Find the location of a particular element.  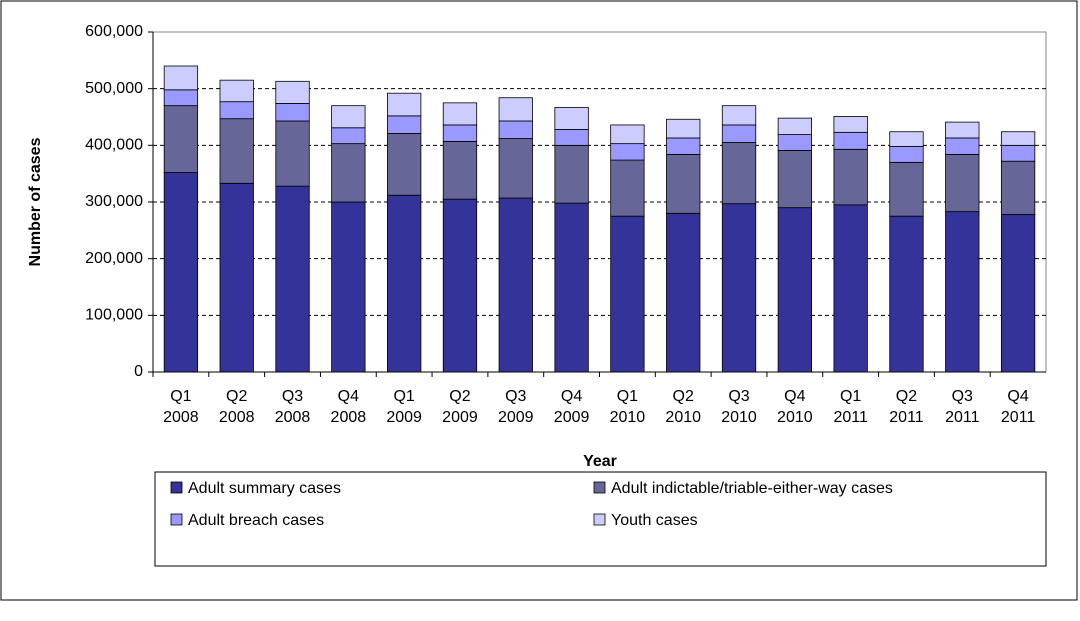

y-tick-label: 100,000 is located at coordinates (114, 315).